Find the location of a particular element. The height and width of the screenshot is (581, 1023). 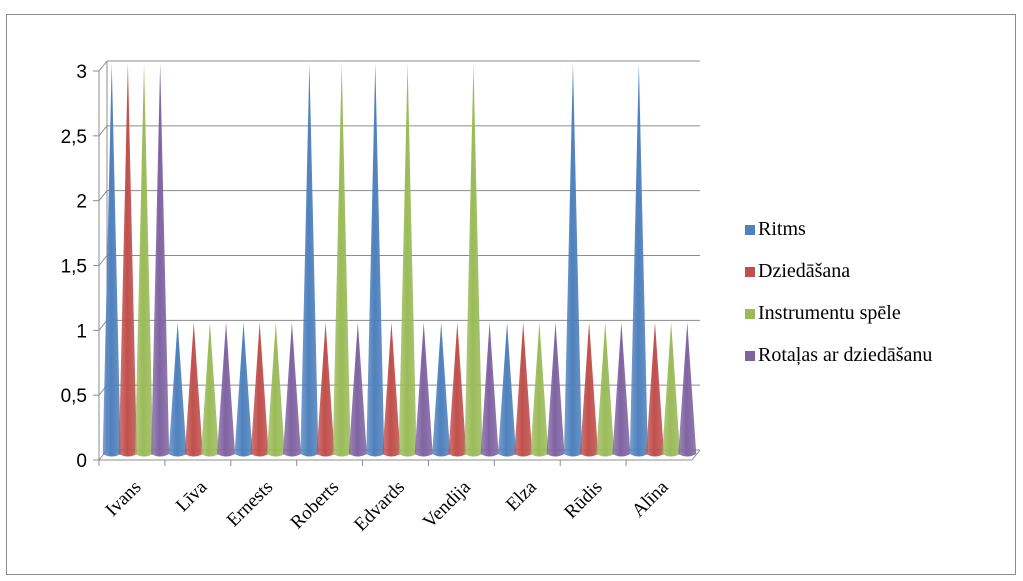

bar-rotaļas-ar-dziedāšanu-4 is located at coordinates (423, 389).